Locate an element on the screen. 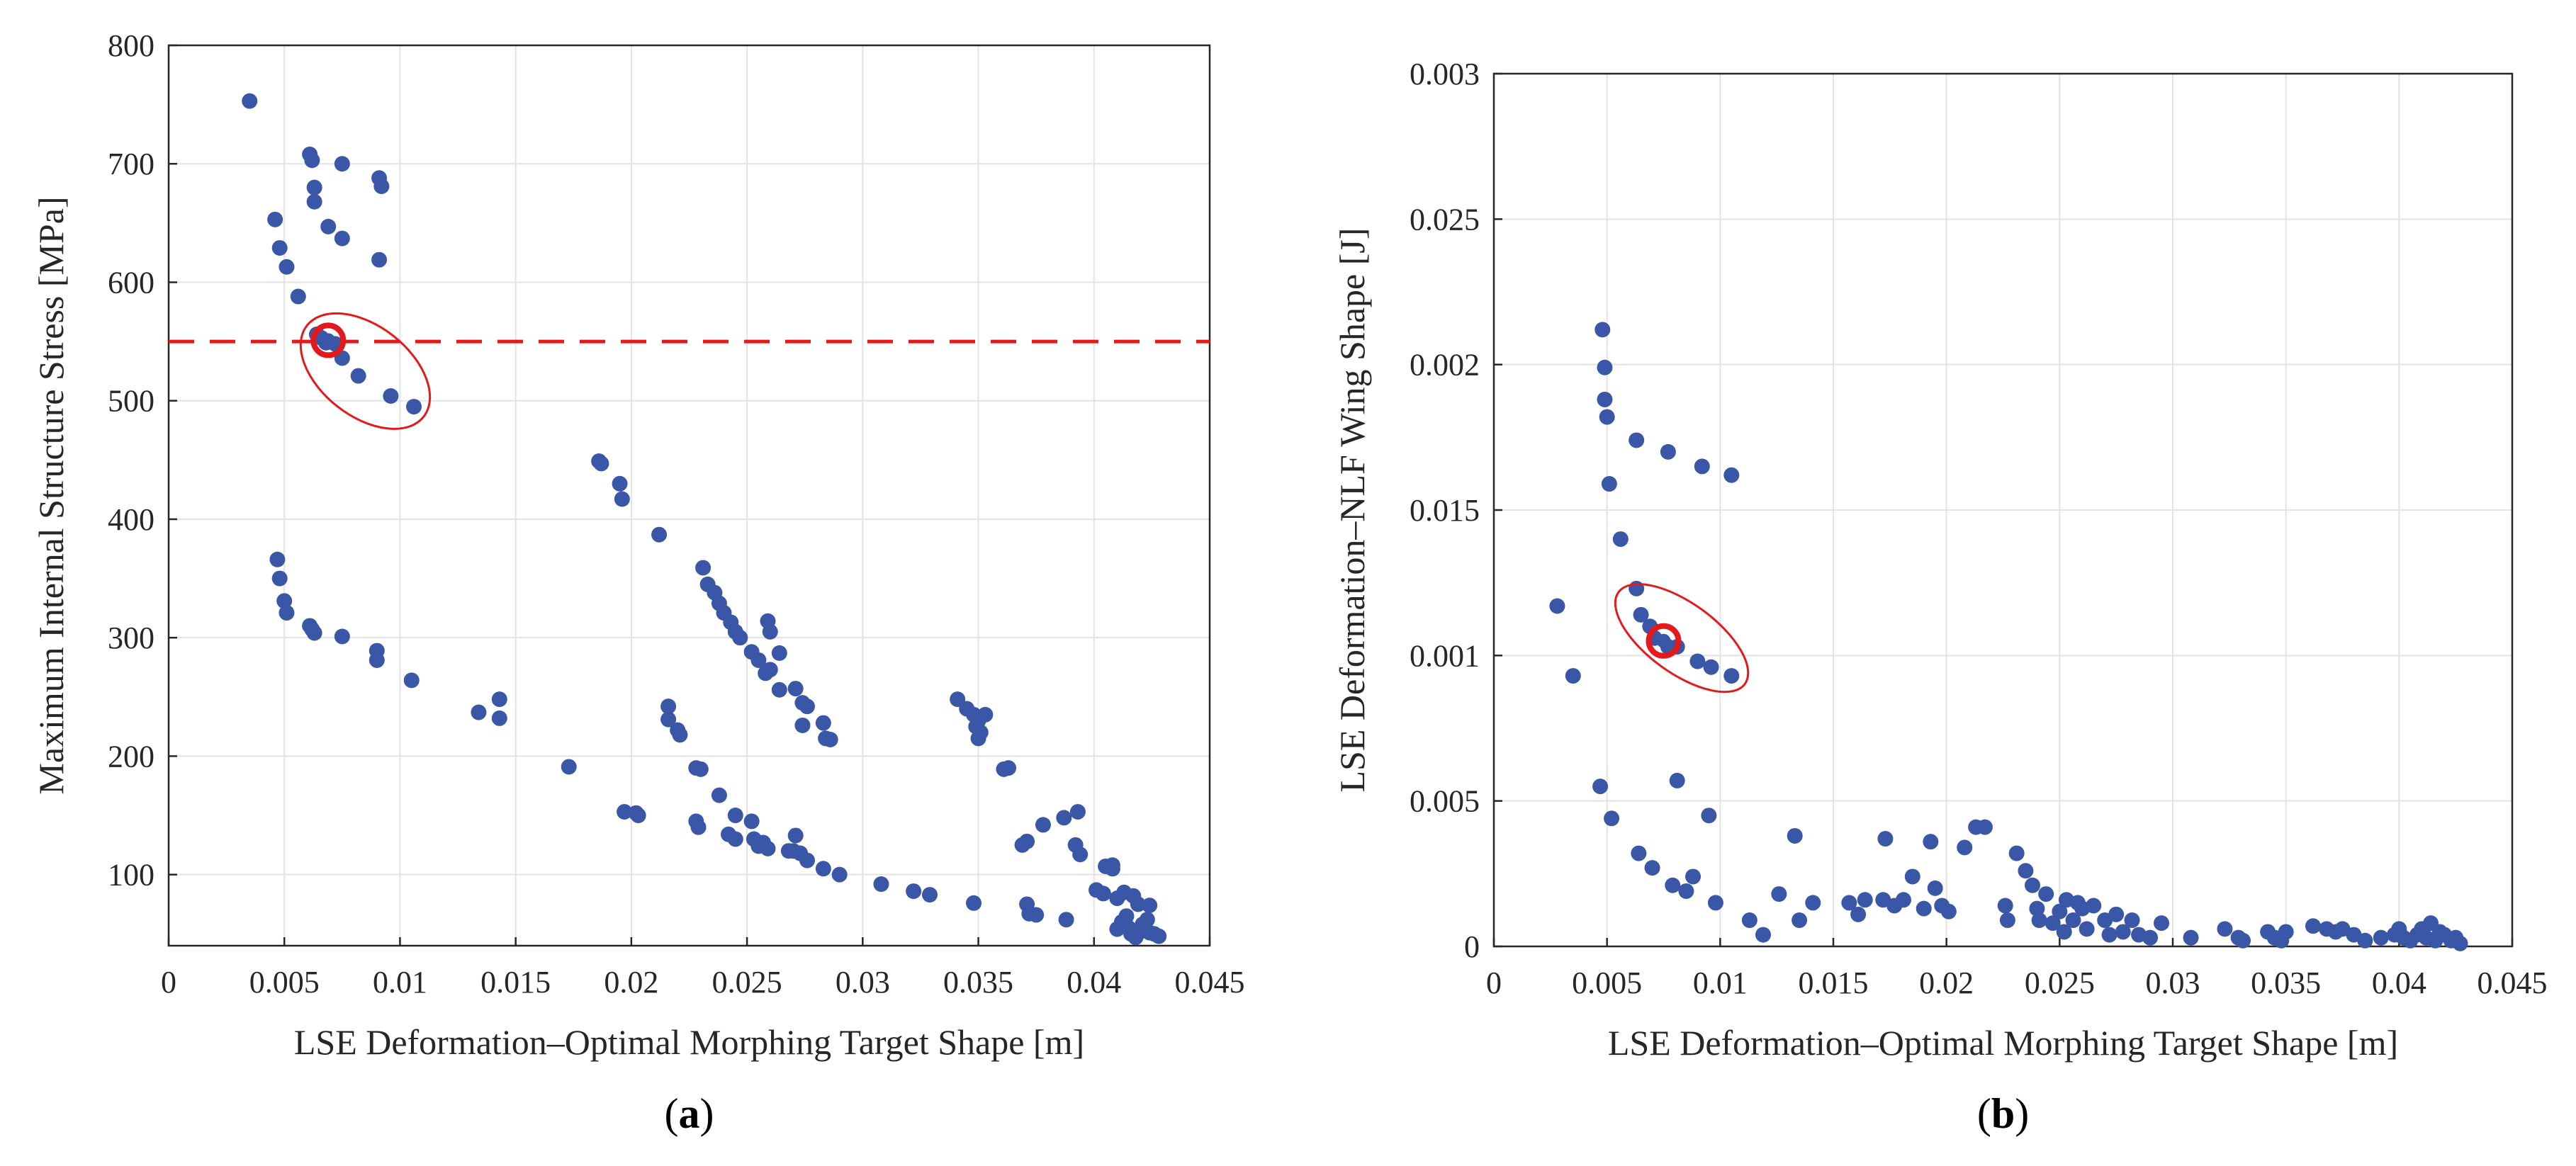 This screenshot has height=1166, width=2576. x-tick-label: 0.02 is located at coordinates (1946, 983).